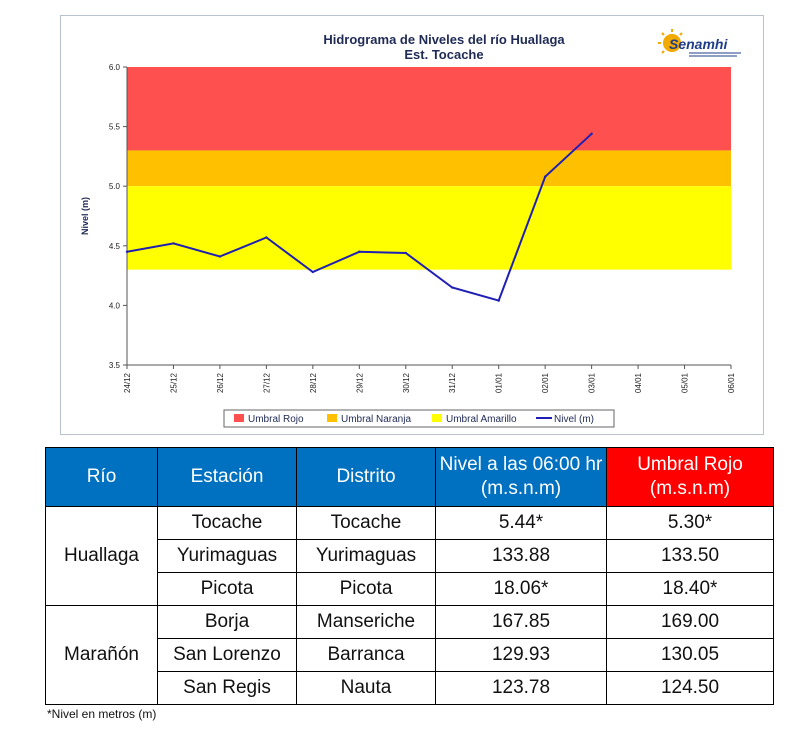  Describe the element at coordinates (366, 477) in the screenshot. I see `header-distrito: Distrito` at that location.